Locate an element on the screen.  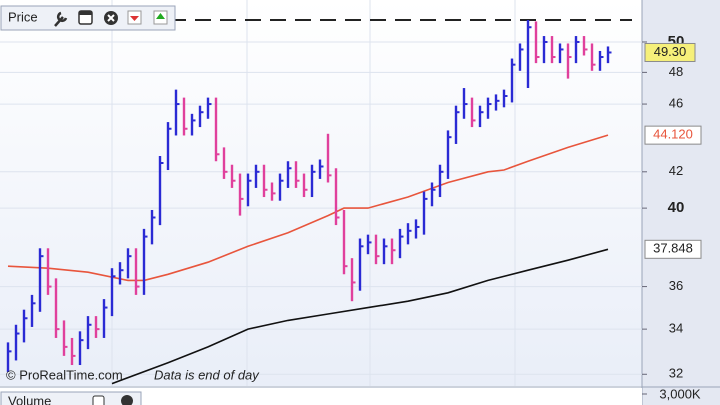
last-value-label: 49.30 is located at coordinates (670, 51).